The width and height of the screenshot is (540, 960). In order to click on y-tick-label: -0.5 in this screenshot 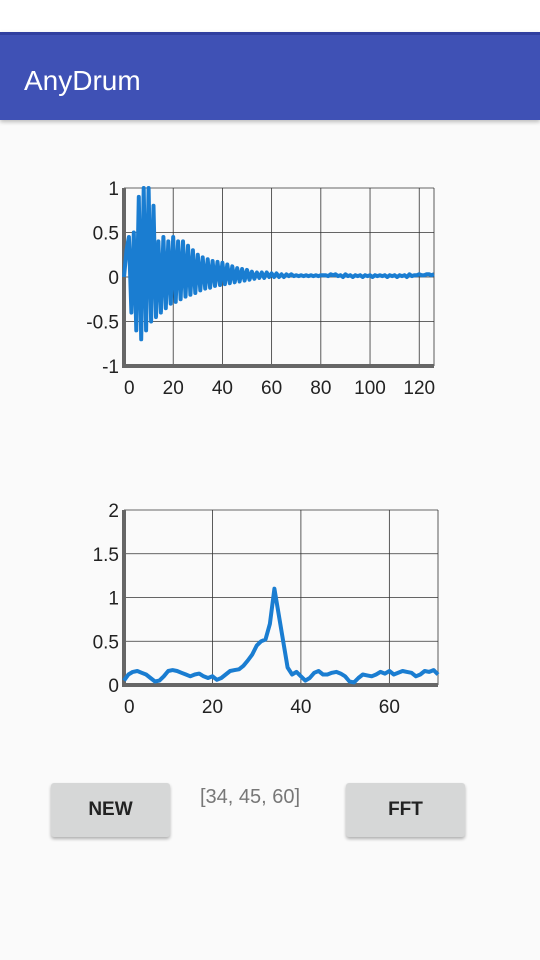, I will do `click(102, 323)`.